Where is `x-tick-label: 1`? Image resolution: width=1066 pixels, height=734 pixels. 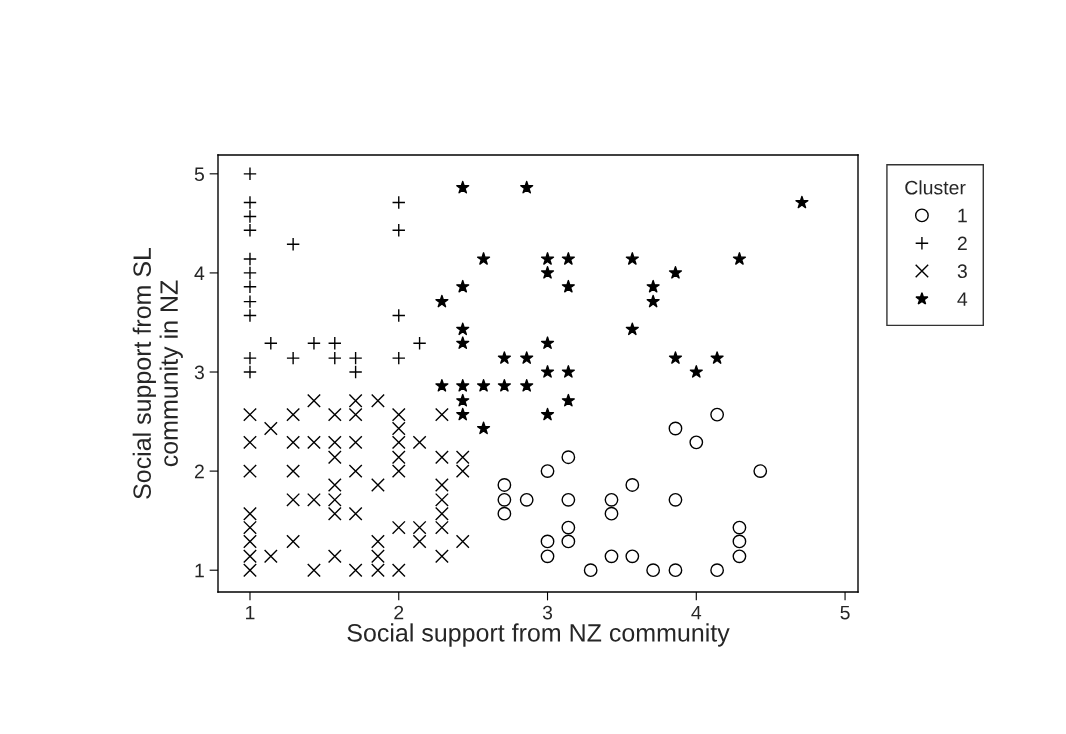 x-tick-label: 1 is located at coordinates (250, 612).